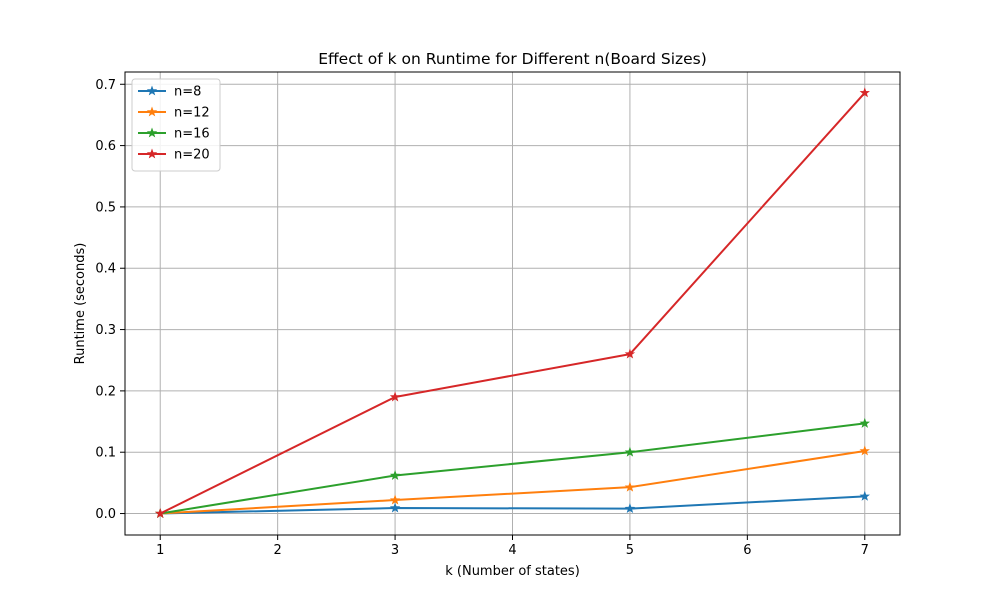 Image resolution: width=1000 pixels, height=600 pixels. Describe the element at coordinates (278, 550) in the screenshot. I see `x-tick-label: 2` at that location.